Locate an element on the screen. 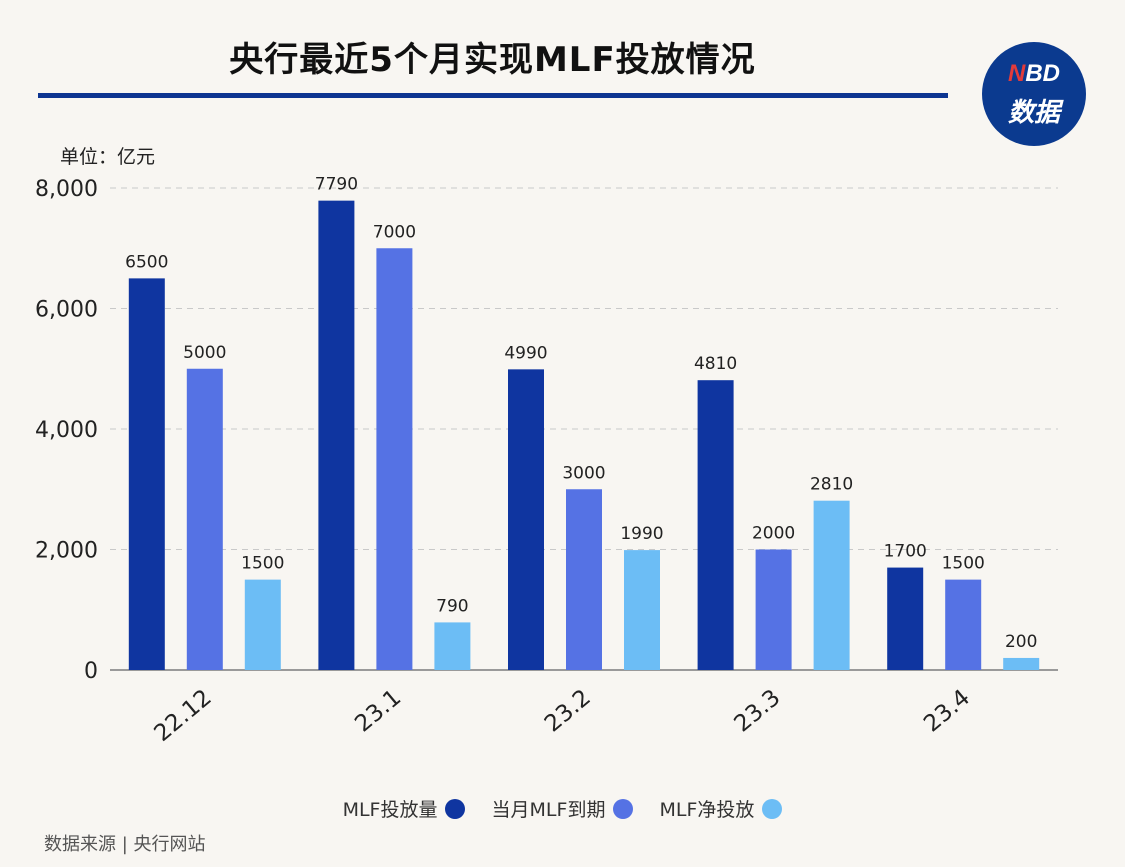 This screenshot has height=867, width=1125. y-tick-label: 2,000 is located at coordinates (66, 551).